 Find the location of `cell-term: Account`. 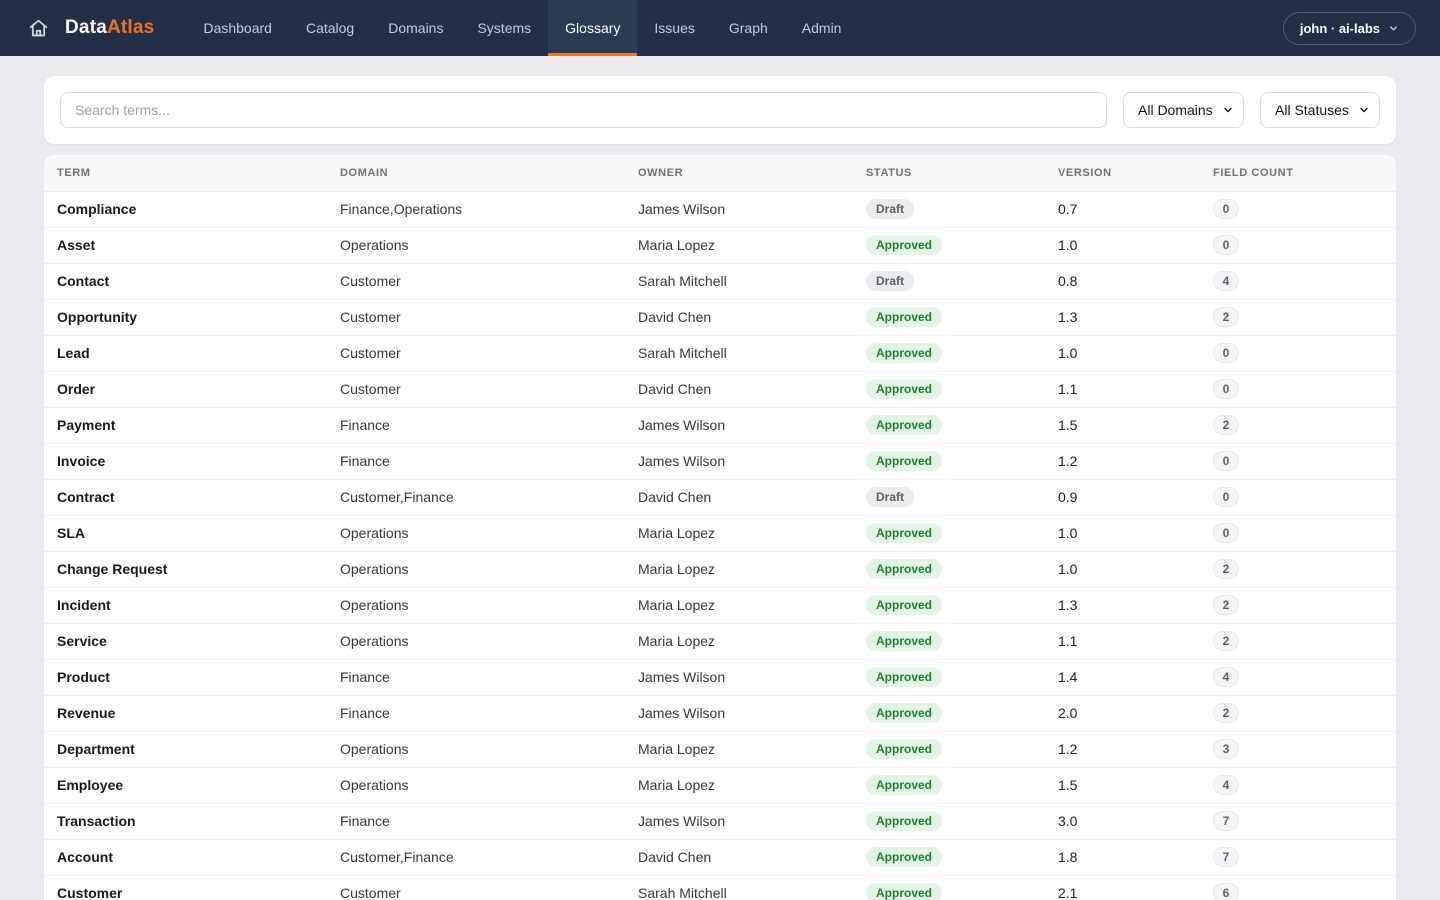

cell-term: Account is located at coordinates (185, 857).